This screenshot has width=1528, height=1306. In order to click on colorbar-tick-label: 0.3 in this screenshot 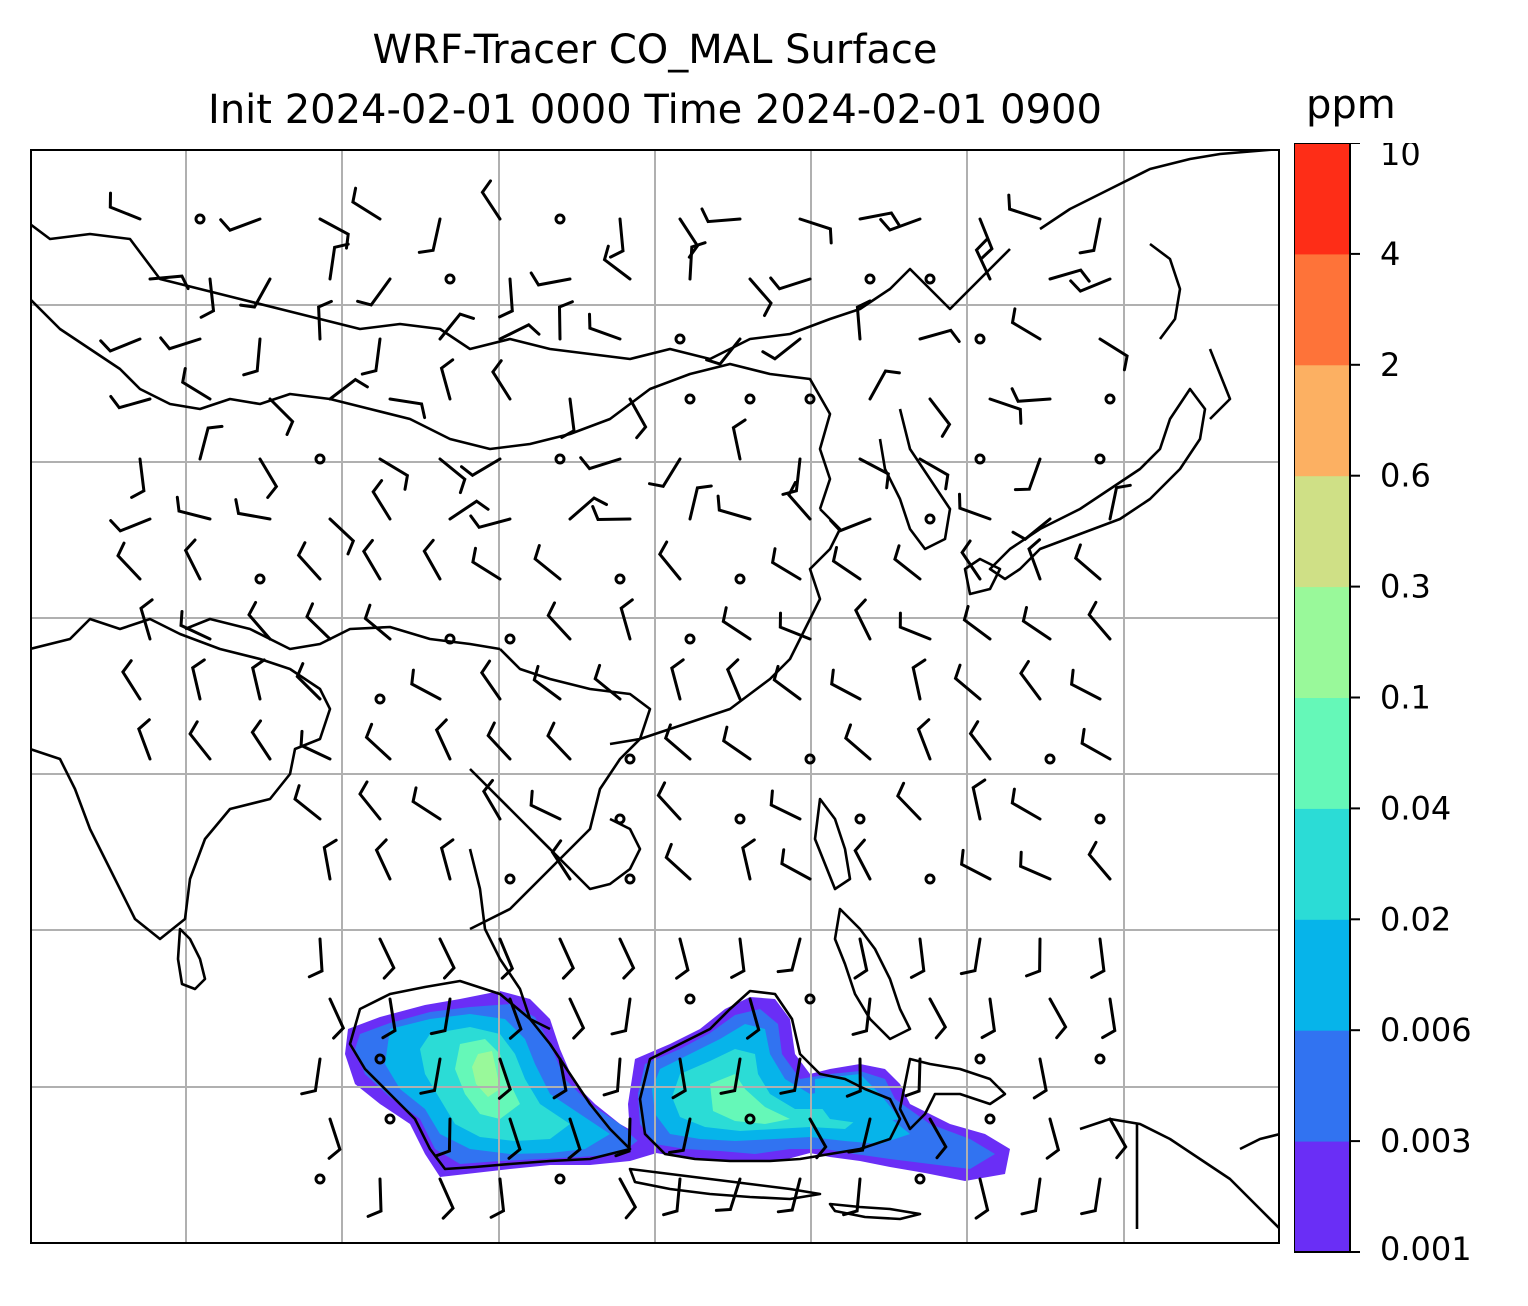, I will do `click(1405, 587)`.